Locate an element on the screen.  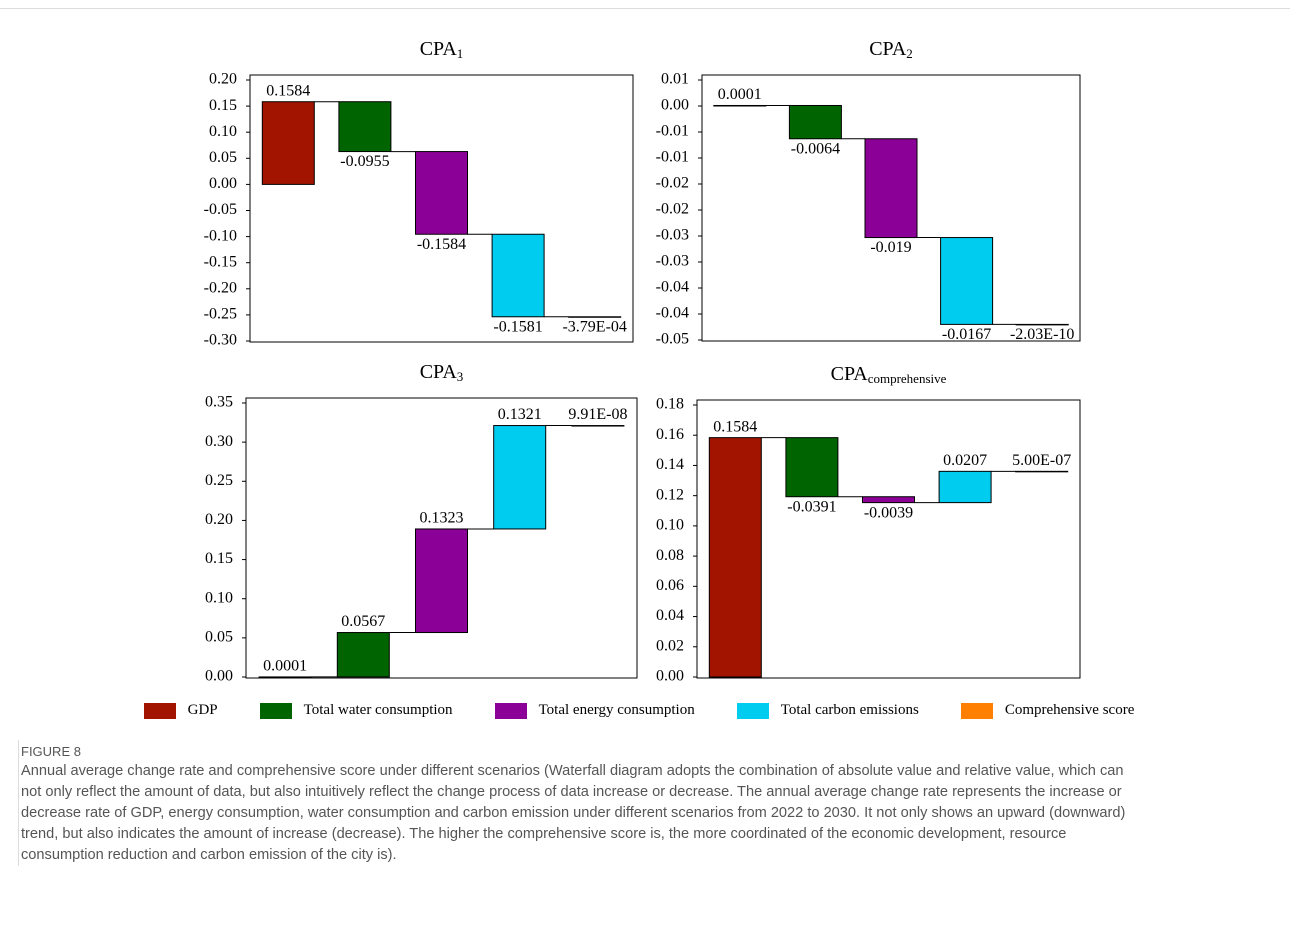
value-label: 0.0207 is located at coordinates (965, 460).